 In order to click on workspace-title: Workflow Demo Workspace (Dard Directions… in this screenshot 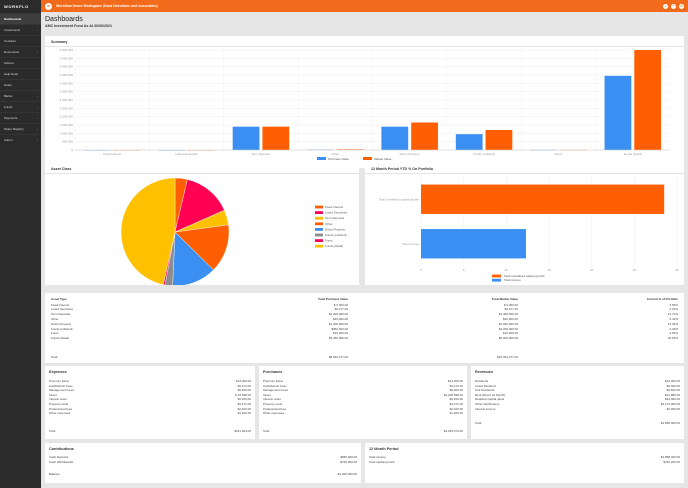, I will do `click(107, 6)`.